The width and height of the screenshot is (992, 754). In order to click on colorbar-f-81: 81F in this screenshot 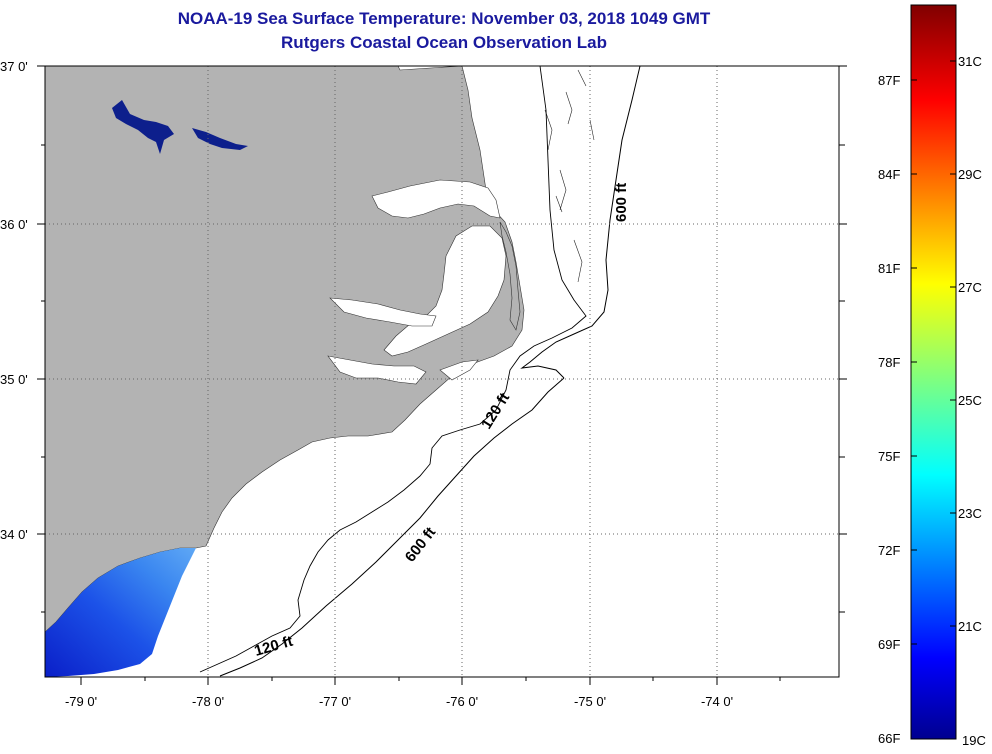, I will do `click(889, 268)`.